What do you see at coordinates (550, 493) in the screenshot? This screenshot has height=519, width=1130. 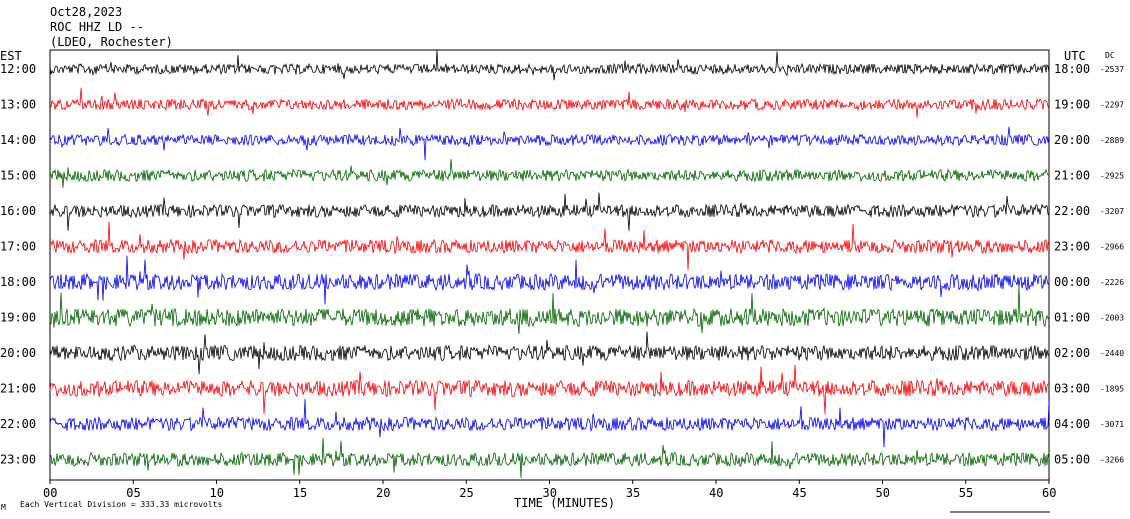 I see `x-tick-label: 30` at bounding box center [550, 493].